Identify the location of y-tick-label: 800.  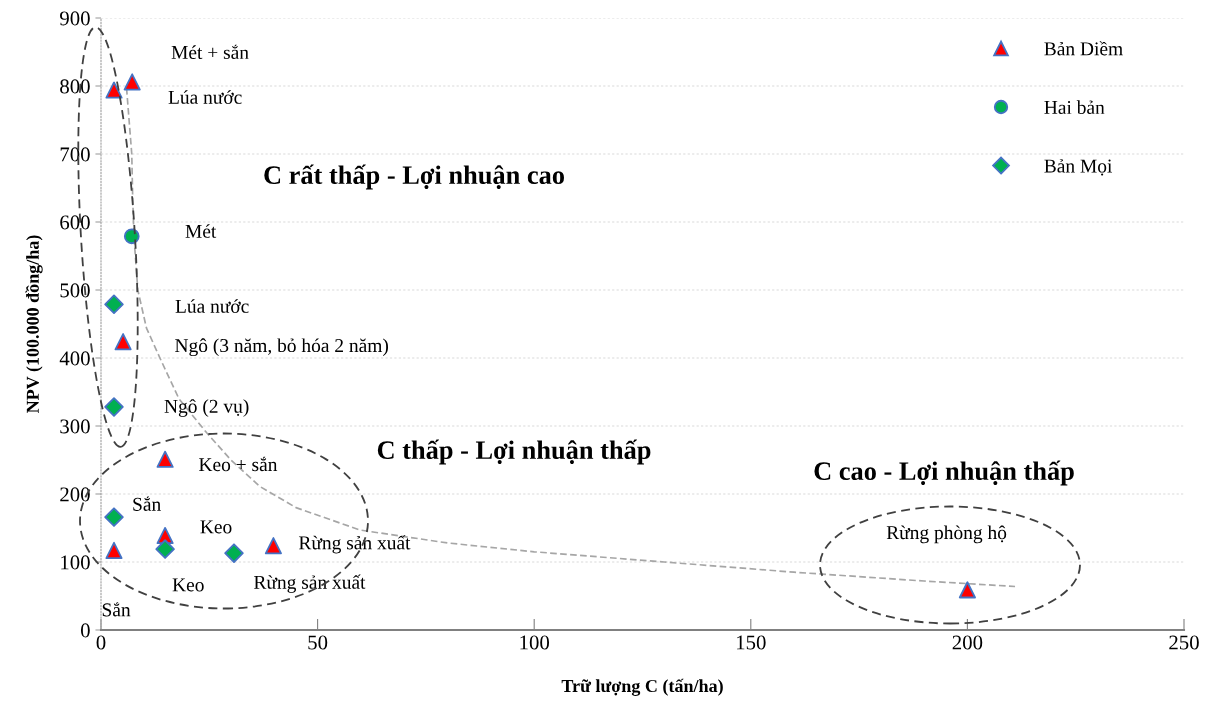
(75, 86).